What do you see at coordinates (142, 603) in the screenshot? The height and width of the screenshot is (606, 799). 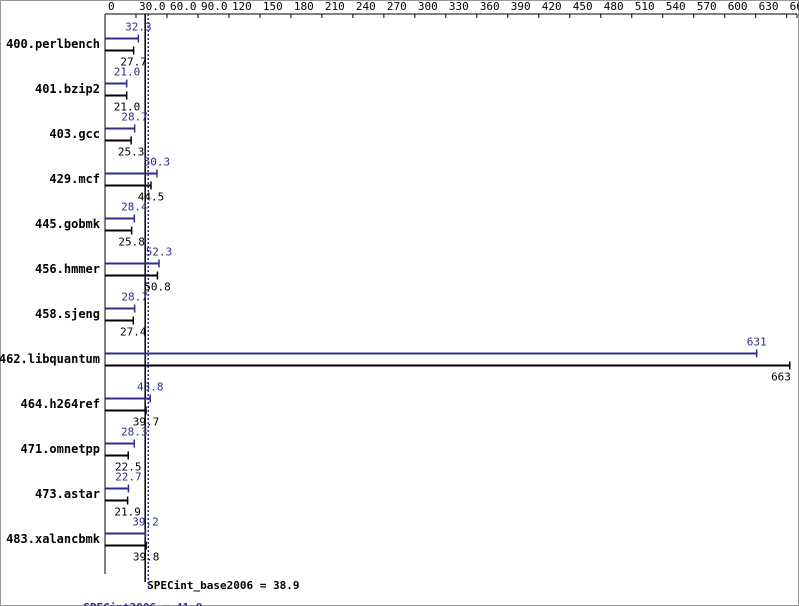 I see `reference-label: SPECint2006 = 41.9` at bounding box center [142, 603].